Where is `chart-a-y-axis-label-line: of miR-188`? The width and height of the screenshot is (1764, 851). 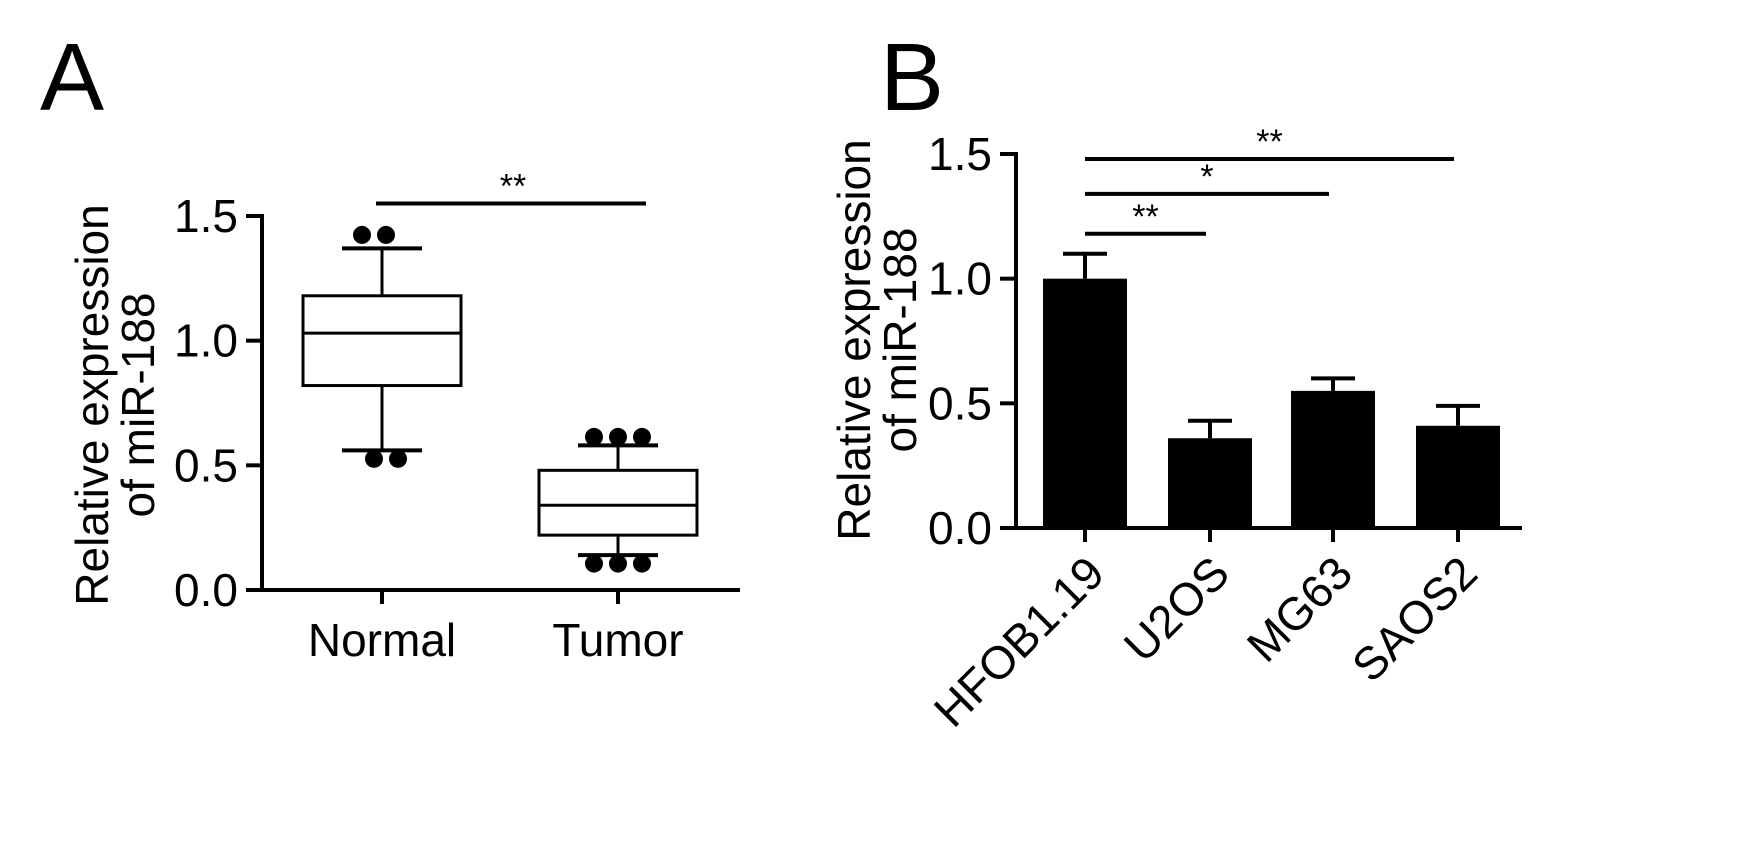
chart-a-y-axis-label-line: of miR-188 is located at coordinates (138, 405).